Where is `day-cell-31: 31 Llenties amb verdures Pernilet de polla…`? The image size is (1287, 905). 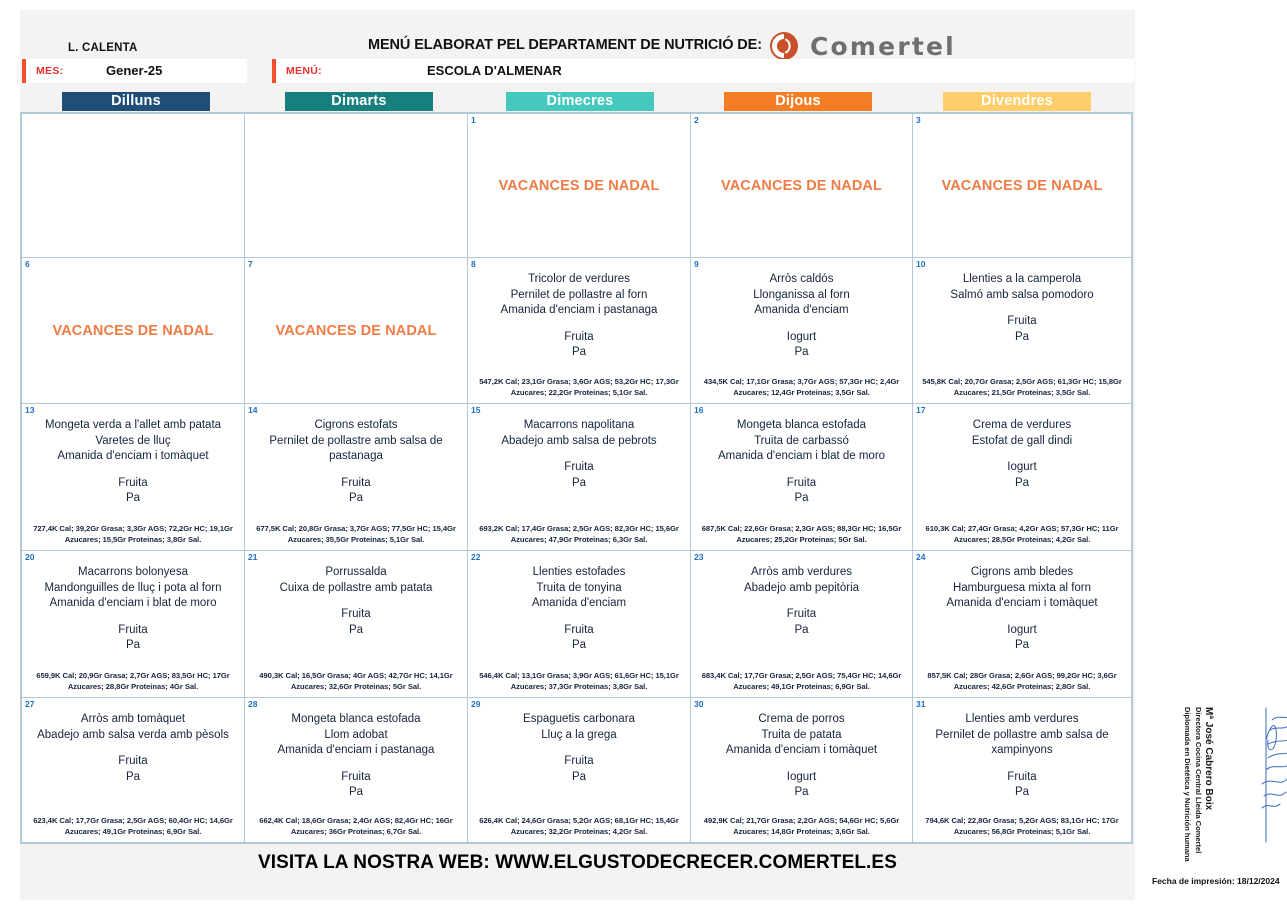 day-cell-31: 31 Llenties amb verdures Pernilet de polla… is located at coordinates (1022, 770).